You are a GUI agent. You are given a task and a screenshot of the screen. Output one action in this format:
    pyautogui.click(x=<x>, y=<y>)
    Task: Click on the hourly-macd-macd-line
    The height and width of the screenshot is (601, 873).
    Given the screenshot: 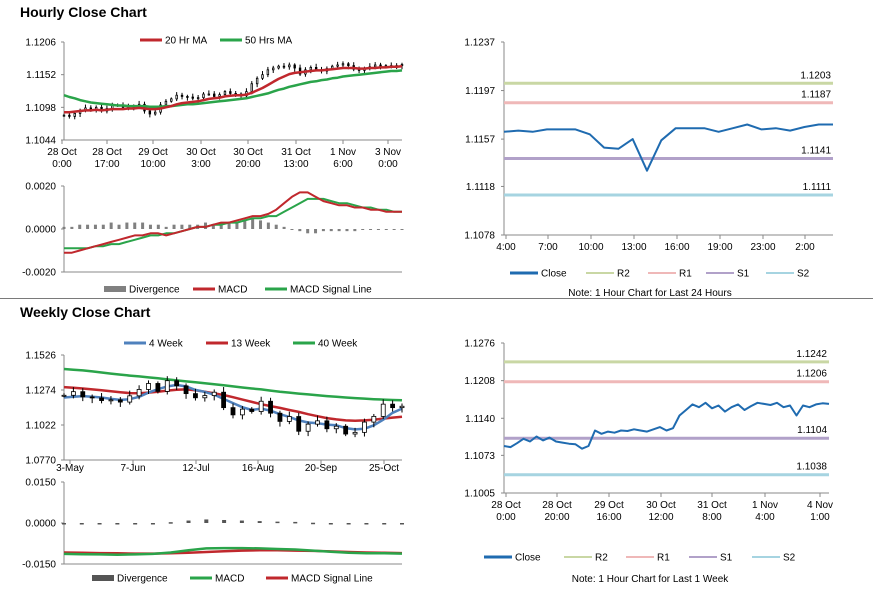 What is the action you would take?
    pyautogui.click(x=233, y=222)
    